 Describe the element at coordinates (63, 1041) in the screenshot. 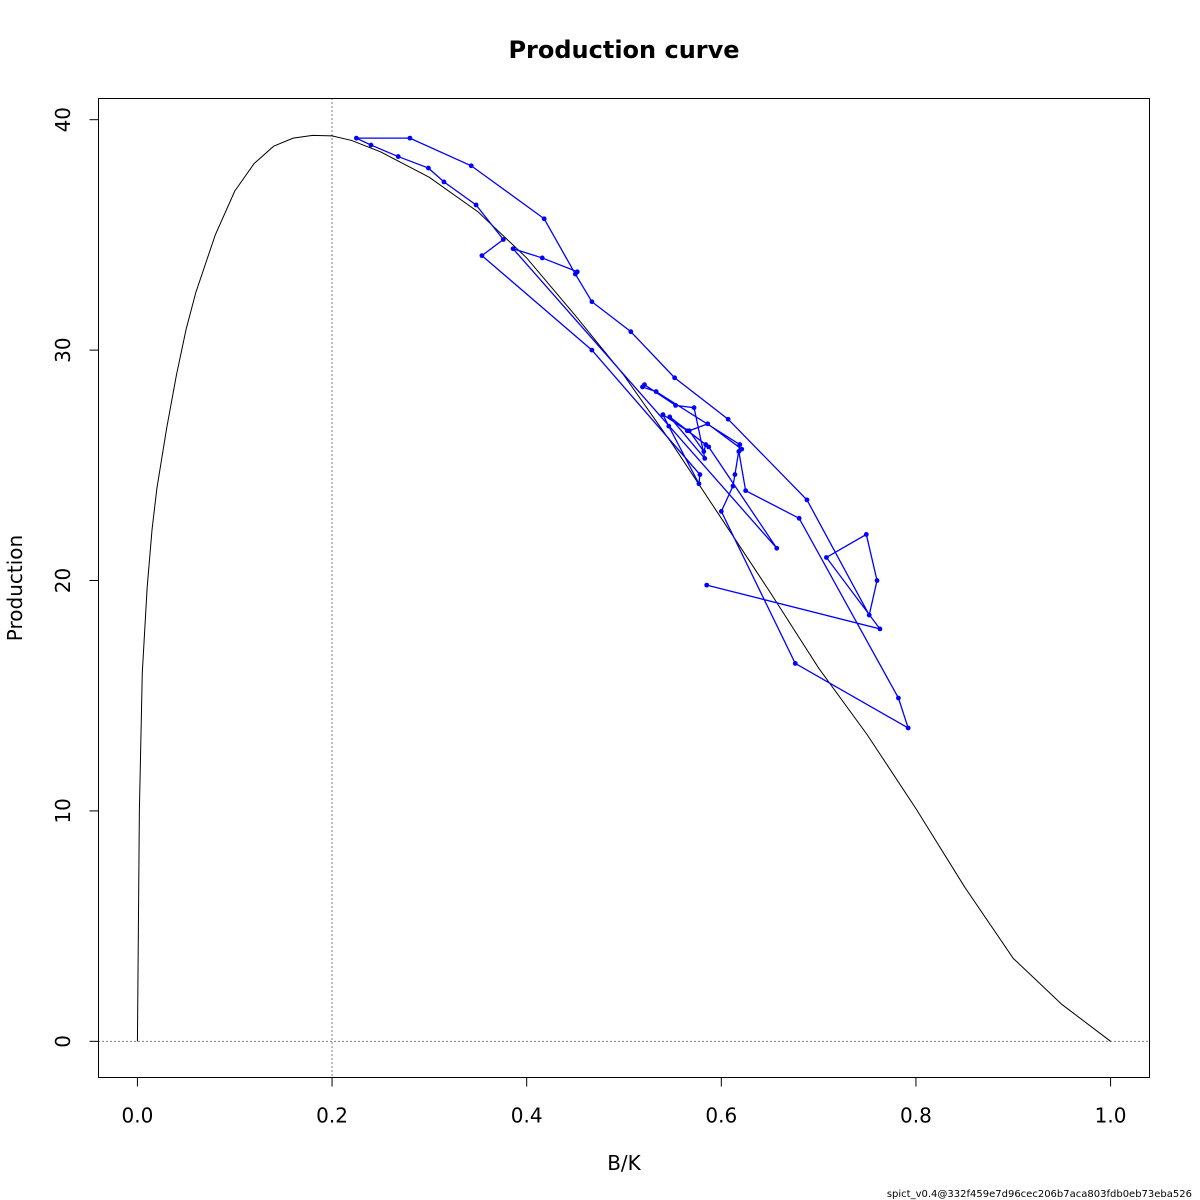

I see `y-tick-label: 0` at that location.